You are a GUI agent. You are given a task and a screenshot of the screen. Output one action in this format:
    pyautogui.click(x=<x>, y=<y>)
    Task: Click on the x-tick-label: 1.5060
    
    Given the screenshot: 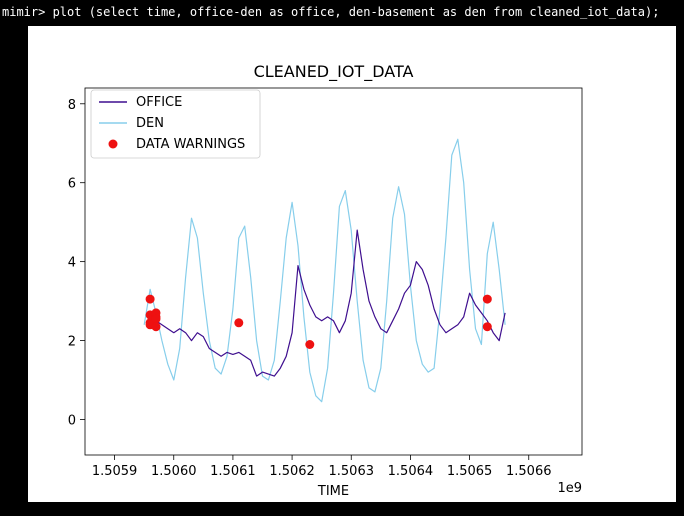 What is the action you would take?
    pyautogui.click(x=174, y=471)
    